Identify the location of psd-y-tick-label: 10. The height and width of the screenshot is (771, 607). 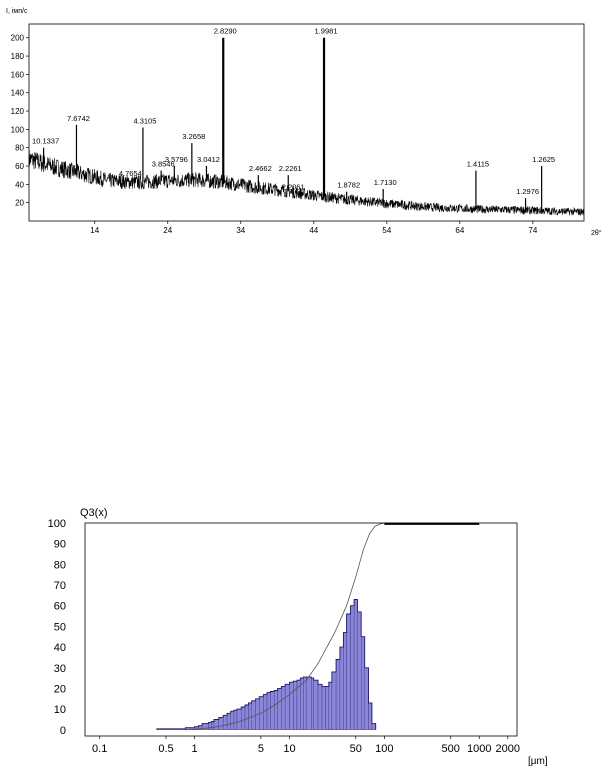
(60, 710).